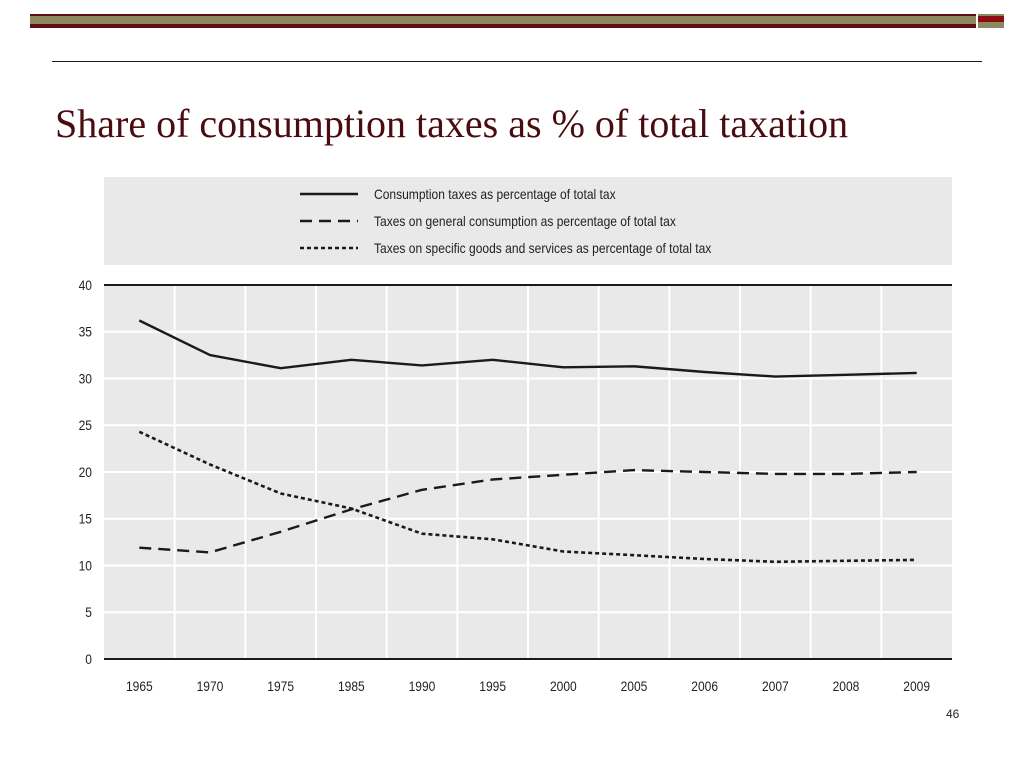 This screenshot has height=768, width=1024. I want to click on y-tick-label: 35, so click(85, 332).